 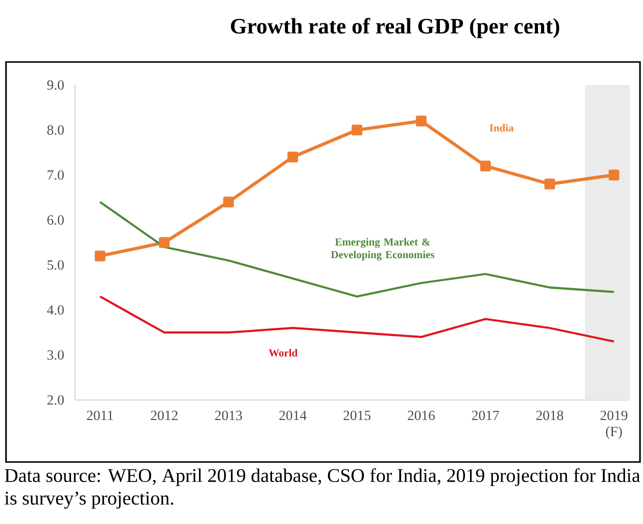 What do you see at coordinates (421, 415) in the screenshot?
I see `x-tick-label: 2016` at bounding box center [421, 415].